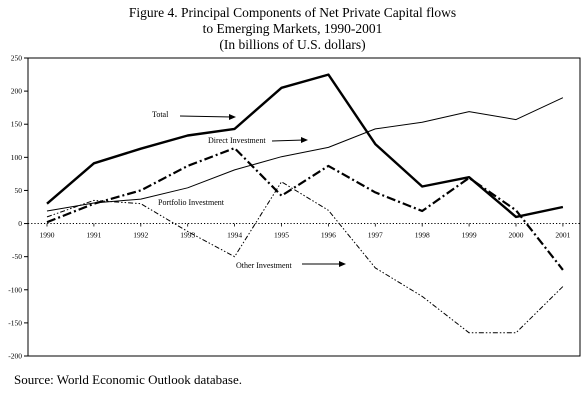 This screenshot has width=585, height=402. I want to click on y-tick-label: -50, so click(17, 256).